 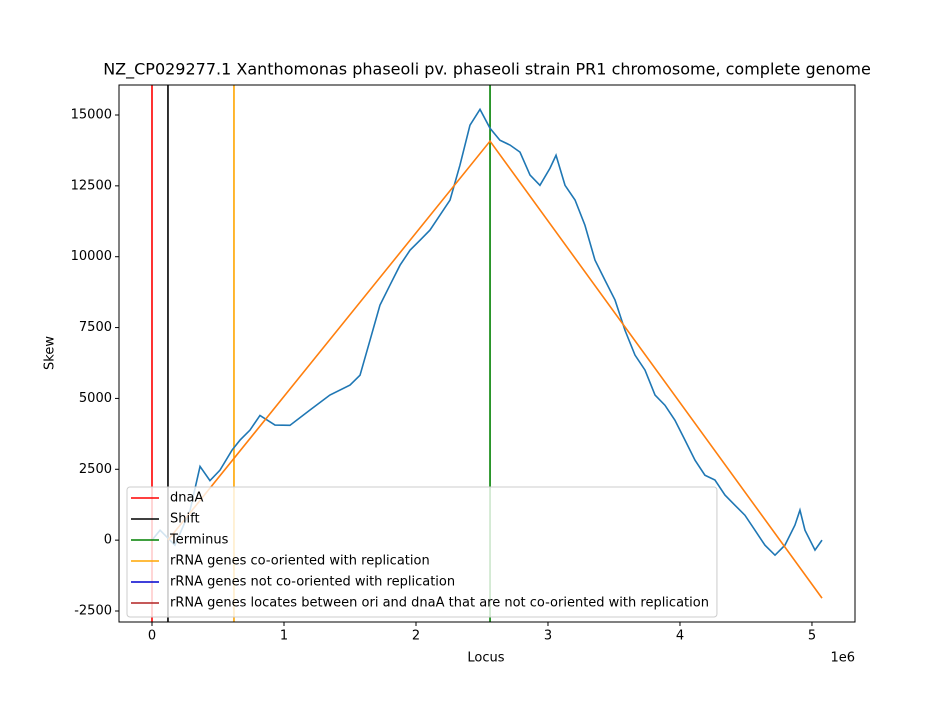 What do you see at coordinates (91, 114) in the screenshot?
I see `y-tick-label: 15000` at bounding box center [91, 114].